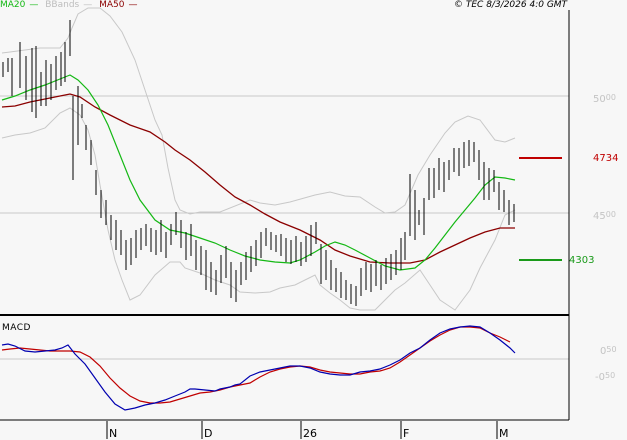 This screenshot has height=440, width=627. Describe the element at coordinates (604, 99) in the screenshot. I see `price-label-5000: 5000` at that location.